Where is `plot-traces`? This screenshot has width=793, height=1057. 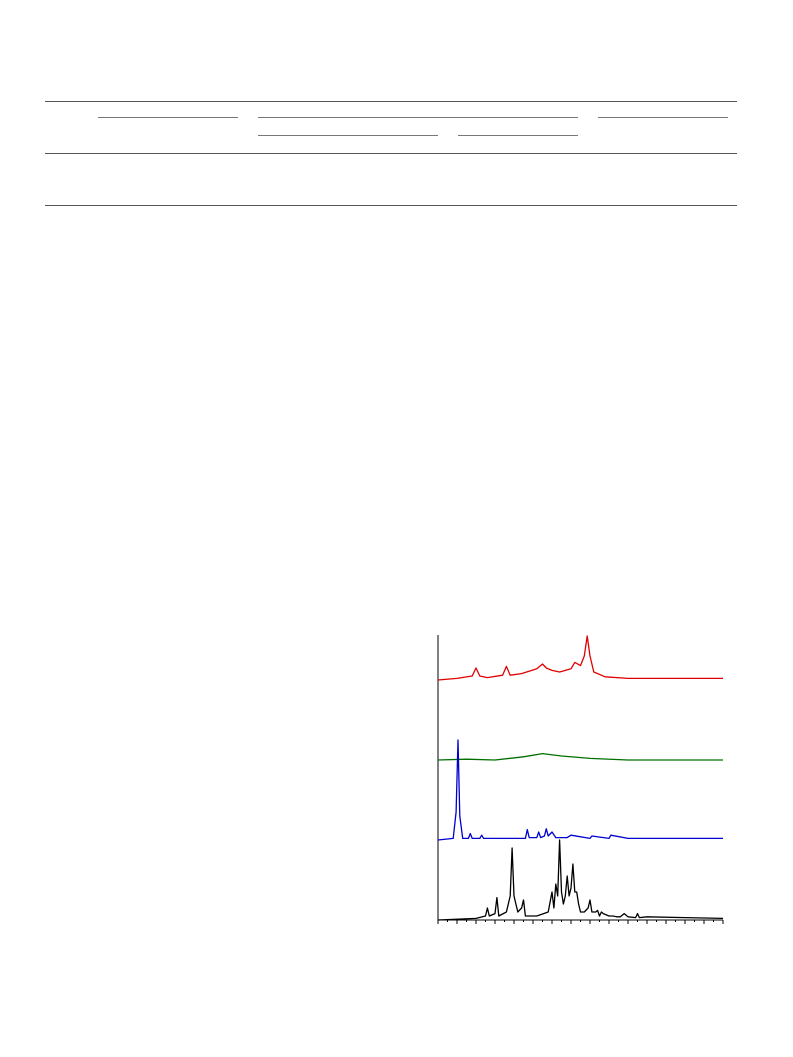
plot-traces is located at coordinates (580, 778).